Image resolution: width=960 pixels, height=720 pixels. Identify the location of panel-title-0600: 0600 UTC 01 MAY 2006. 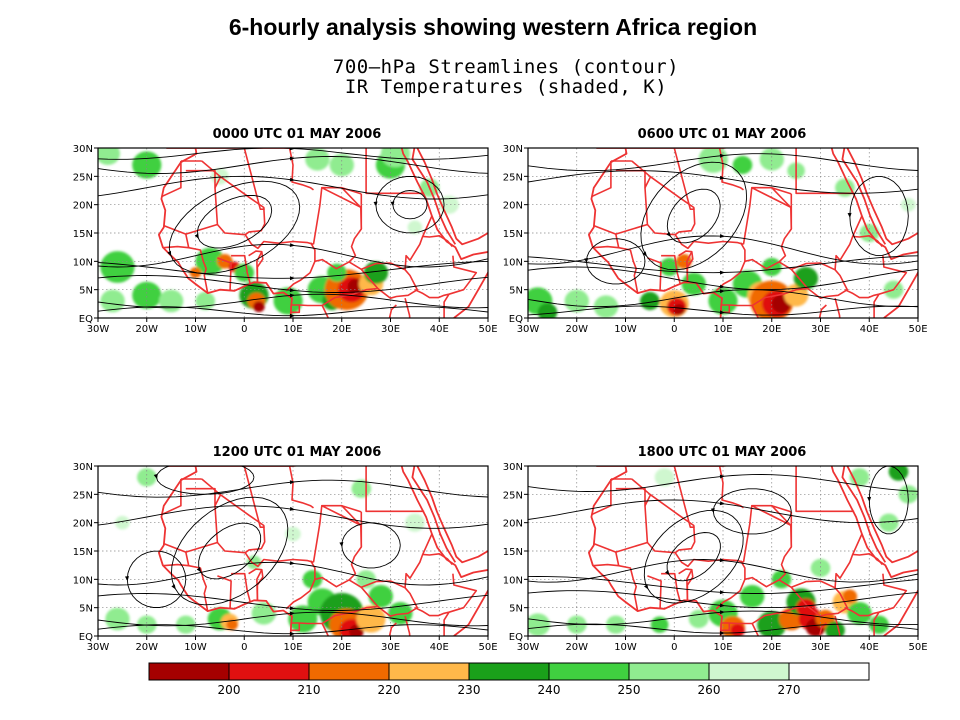
(722, 134).